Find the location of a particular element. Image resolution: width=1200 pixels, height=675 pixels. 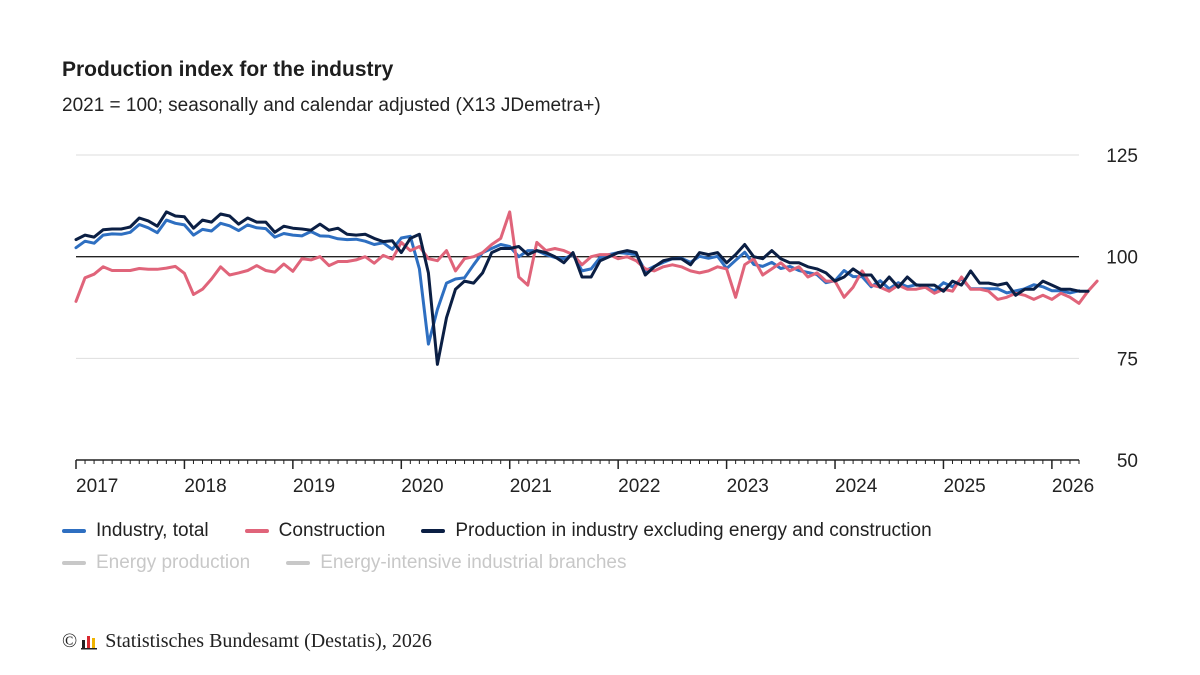

x-tick-label-2018: 2018 is located at coordinates (205, 486).